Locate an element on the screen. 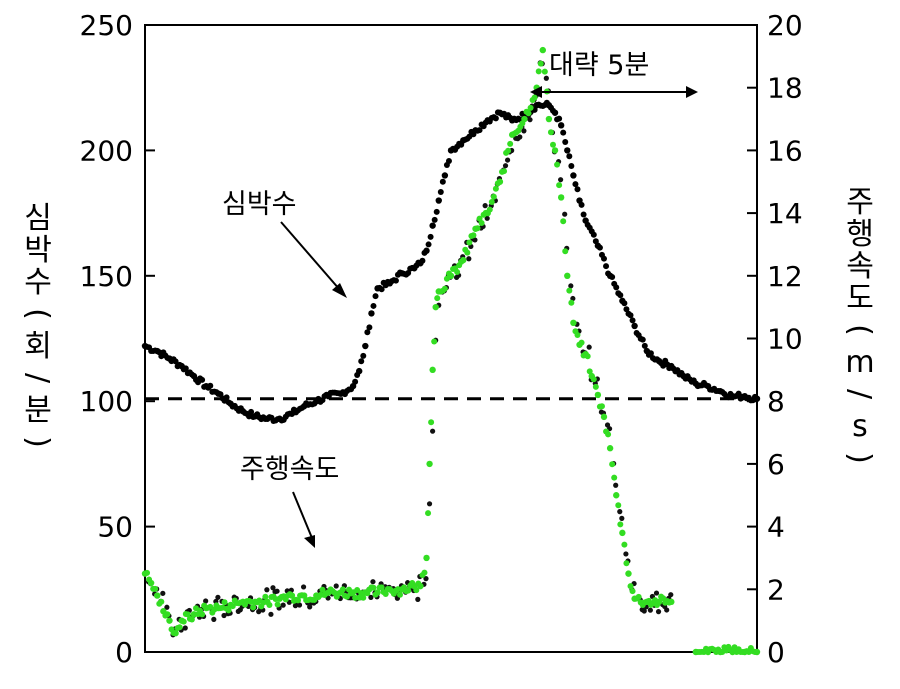 This screenshot has height=689, width=900. heart-rate-annotation: 심박수 is located at coordinates (259, 204).